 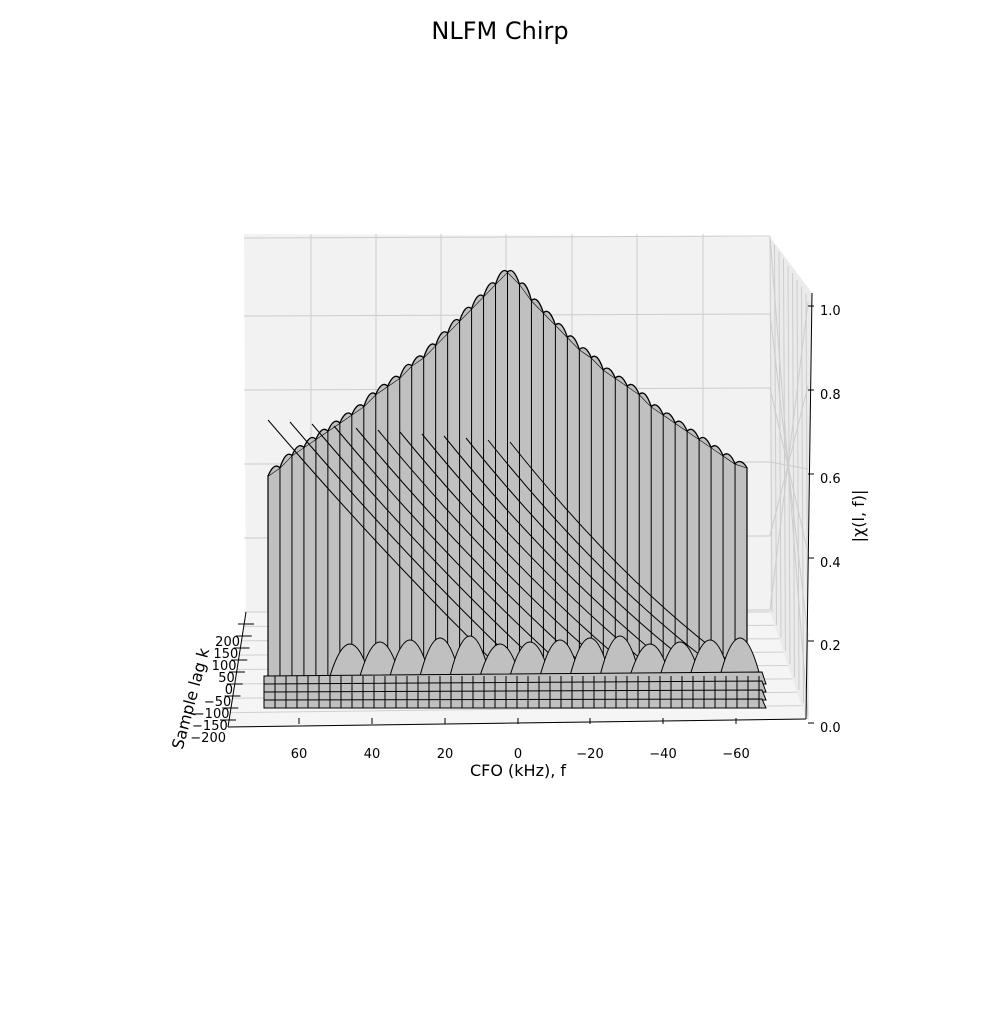 What do you see at coordinates (445, 754) in the screenshot?
I see `x-tick-label: 20` at bounding box center [445, 754].